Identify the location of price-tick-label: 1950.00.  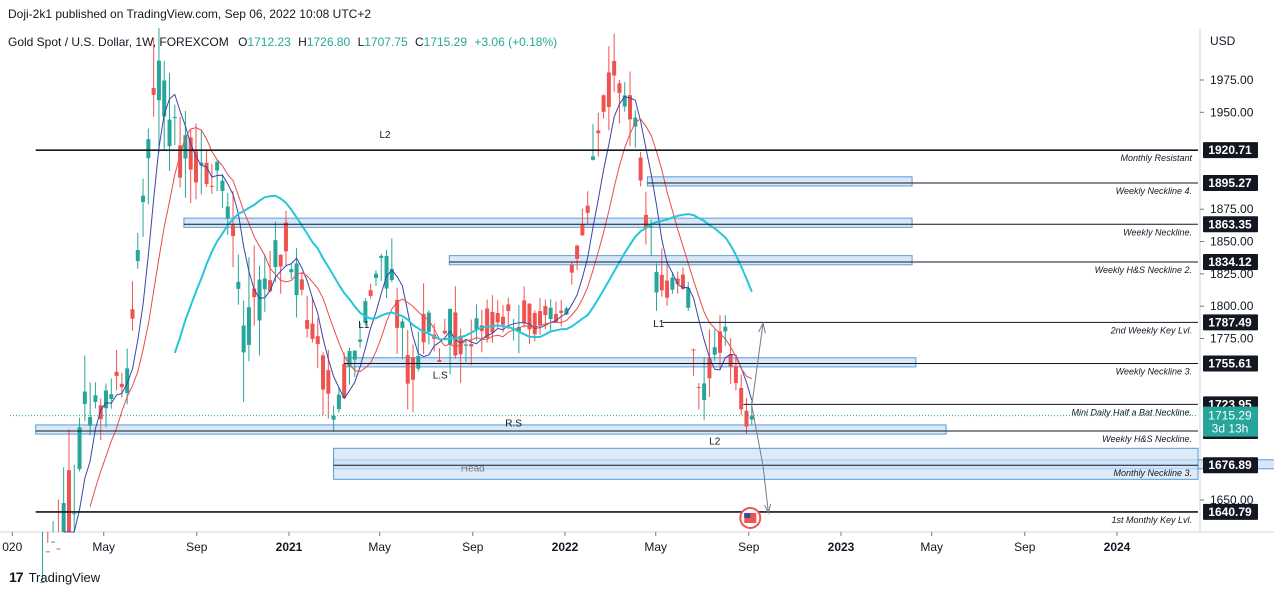
(1232, 112).